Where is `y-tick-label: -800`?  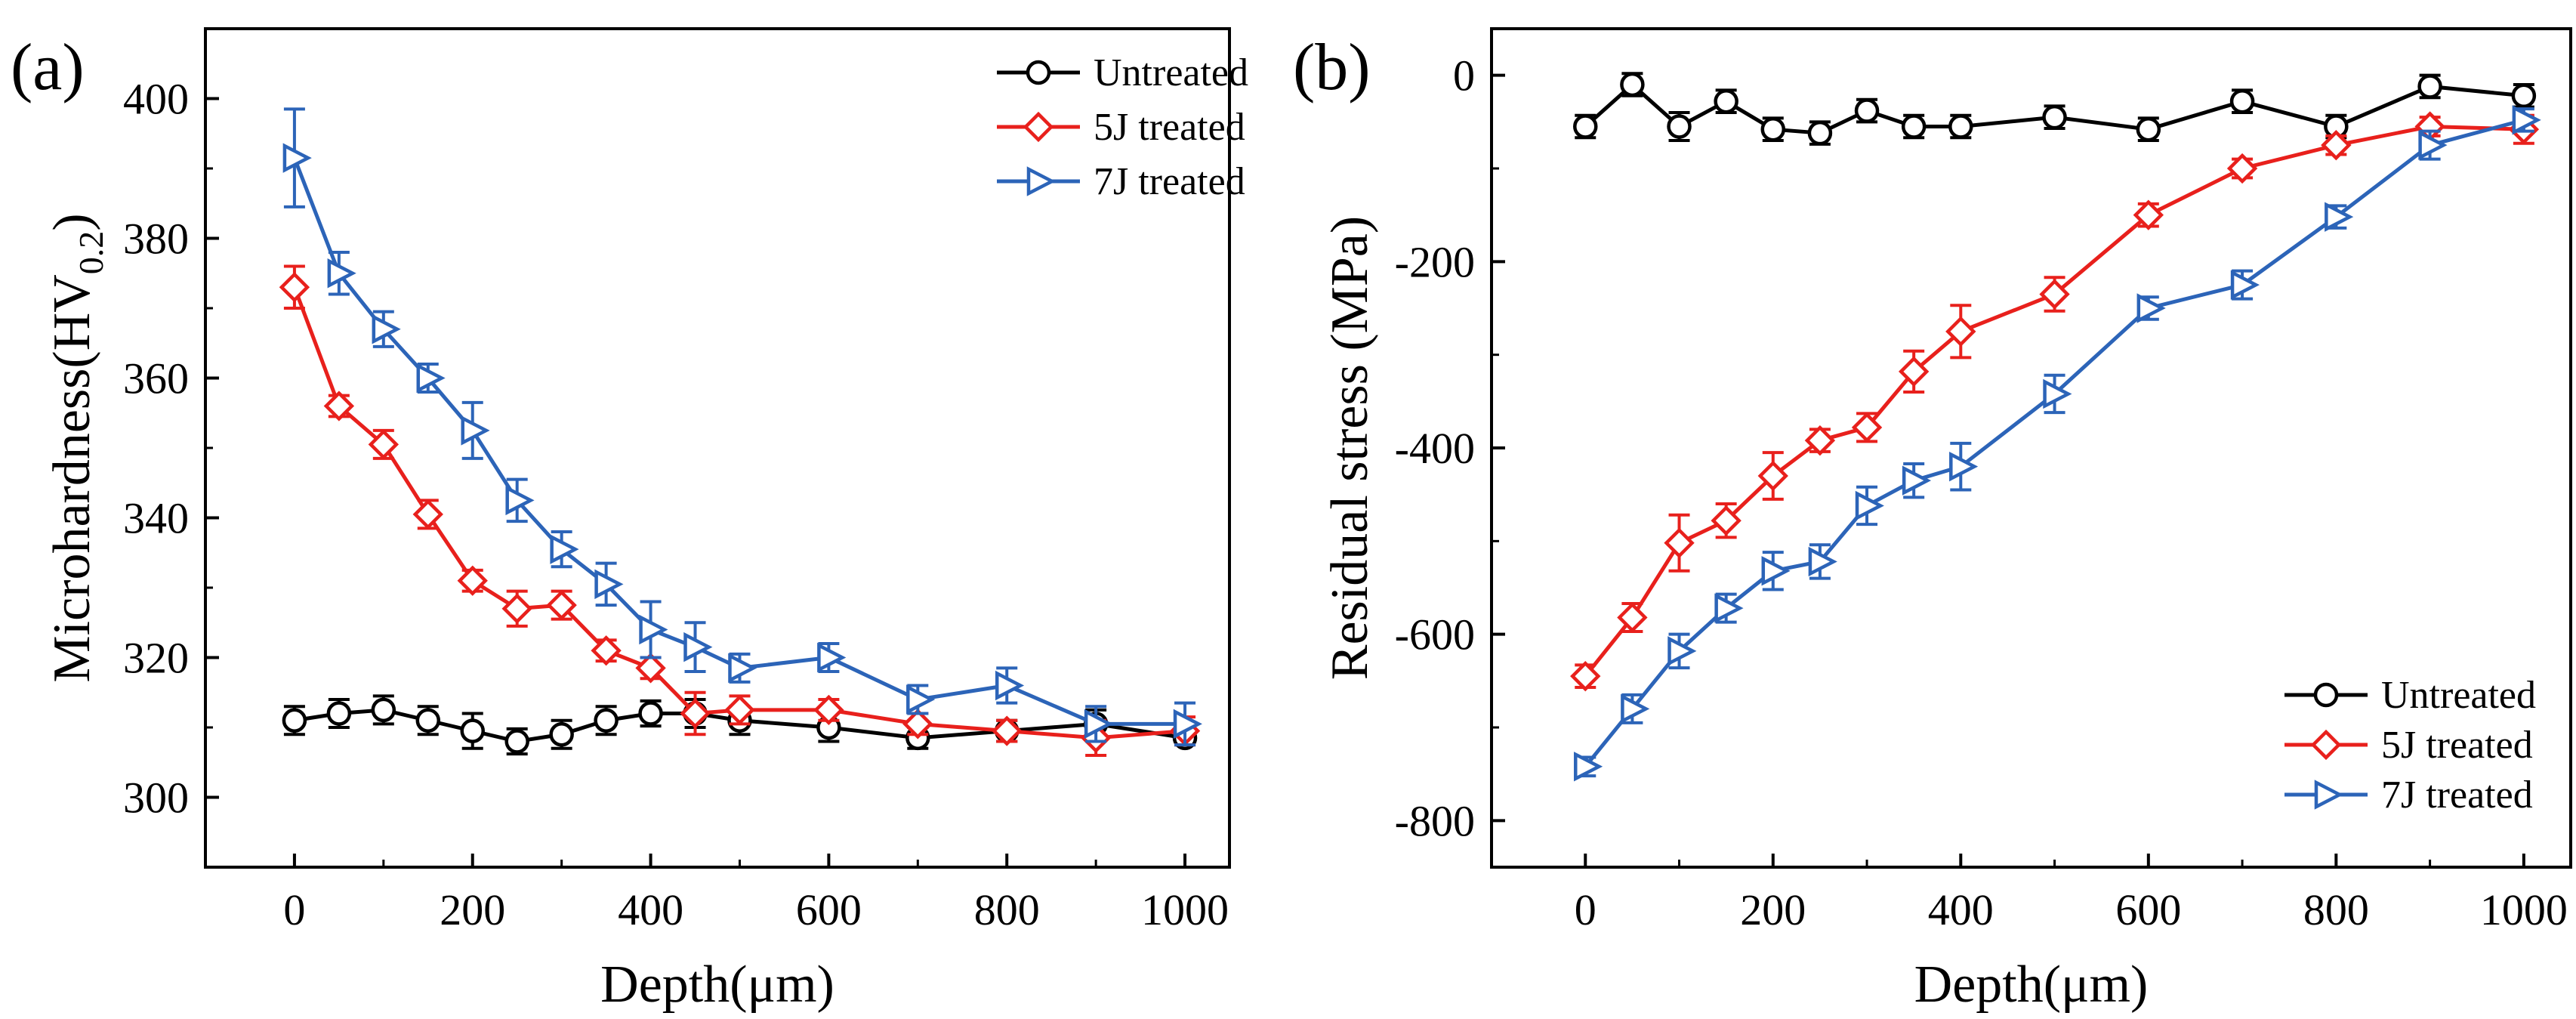 y-tick-label: -800 is located at coordinates (1435, 820).